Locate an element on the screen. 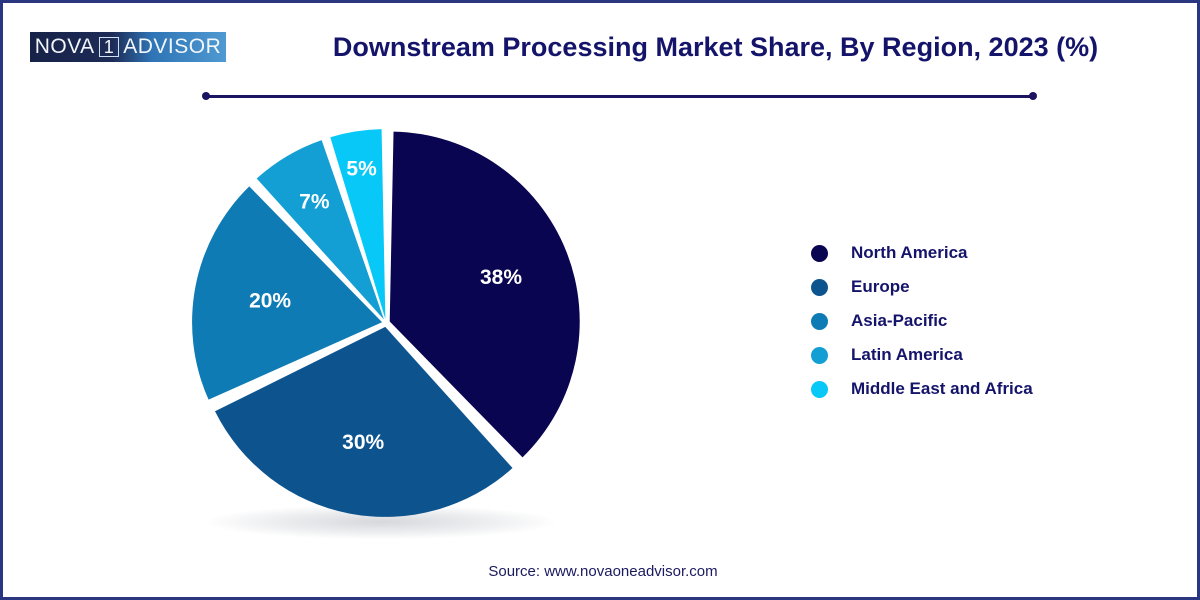 The width and height of the screenshot is (1200, 600). logo-badge-one: 1 is located at coordinates (109, 47).